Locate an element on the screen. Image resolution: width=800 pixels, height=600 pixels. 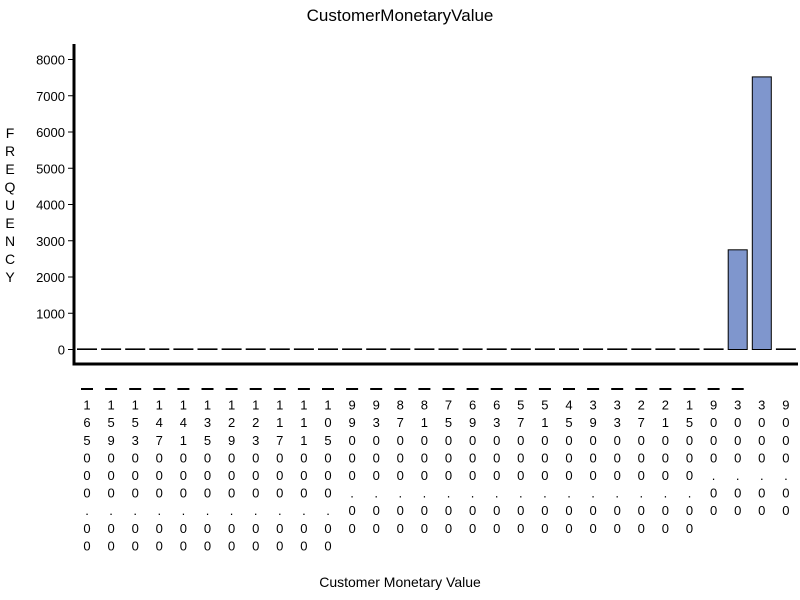
y-axis-label-letter: N is located at coordinates (10, 241).